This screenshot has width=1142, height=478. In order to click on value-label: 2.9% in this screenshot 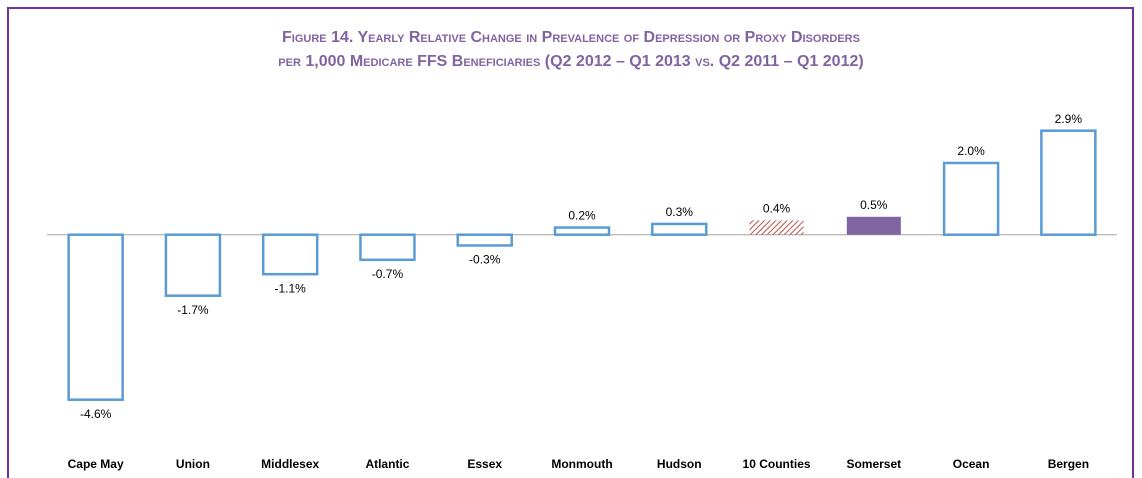, I will do `click(1069, 119)`.